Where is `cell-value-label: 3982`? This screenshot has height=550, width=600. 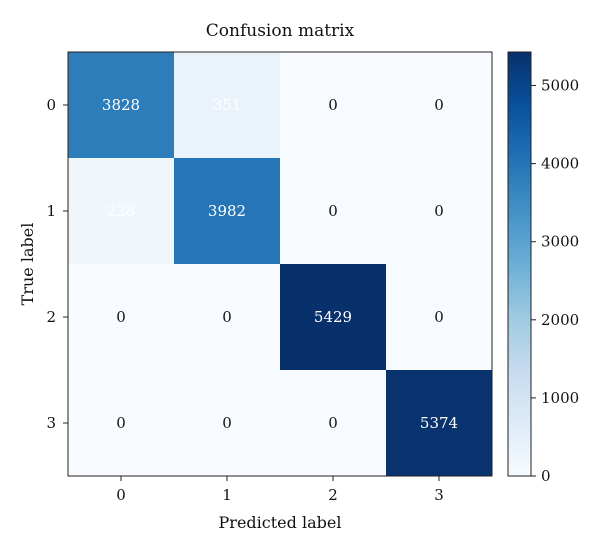
cell-value-label: 3982 is located at coordinates (227, 211).